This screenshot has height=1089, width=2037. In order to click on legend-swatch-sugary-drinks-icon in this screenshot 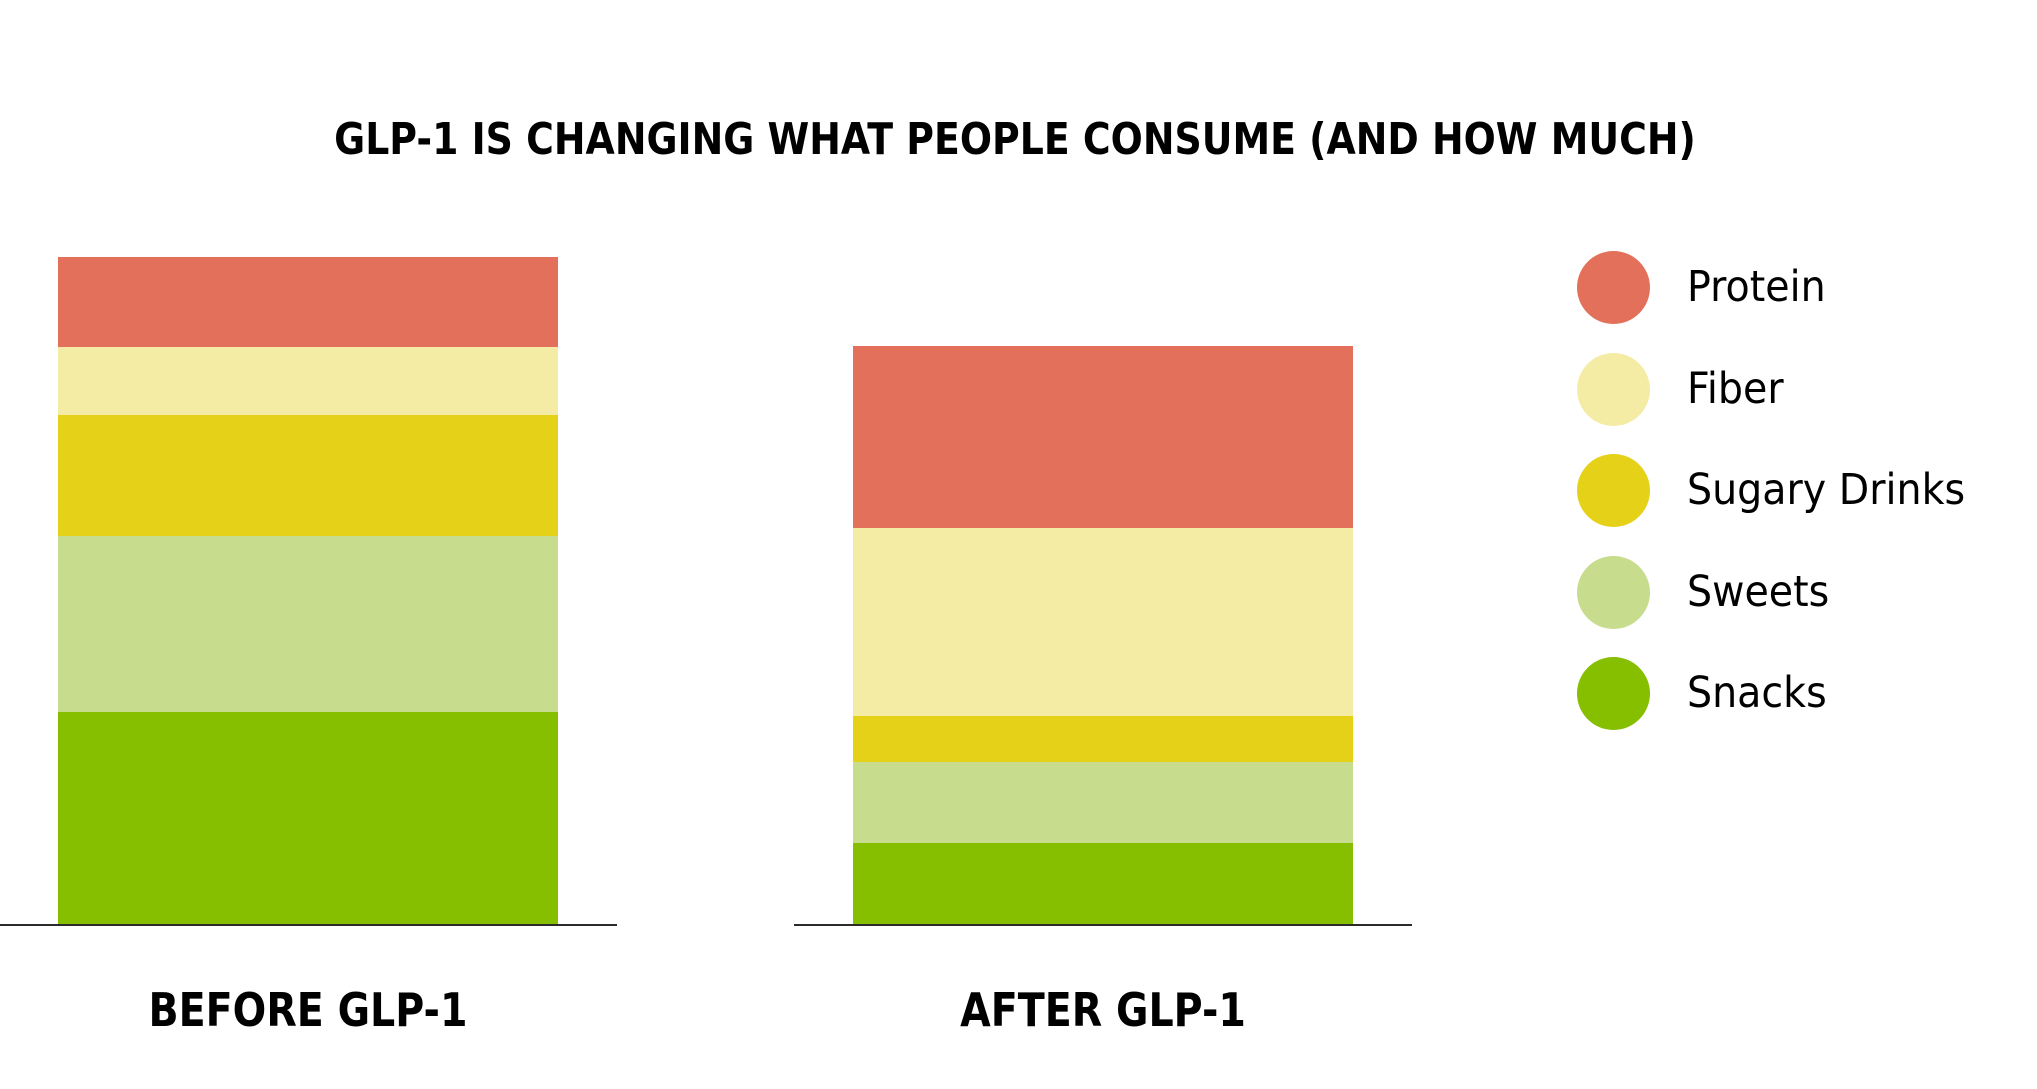, I will do `click(1613, 490)`.